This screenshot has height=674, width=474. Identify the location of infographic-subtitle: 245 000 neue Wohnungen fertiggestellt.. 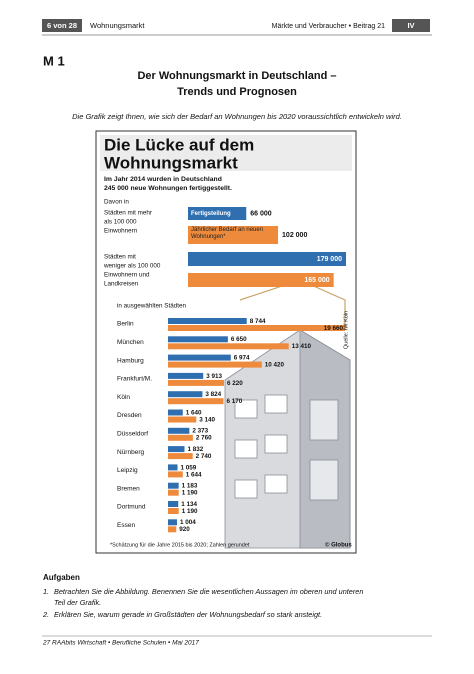
(168, 188).